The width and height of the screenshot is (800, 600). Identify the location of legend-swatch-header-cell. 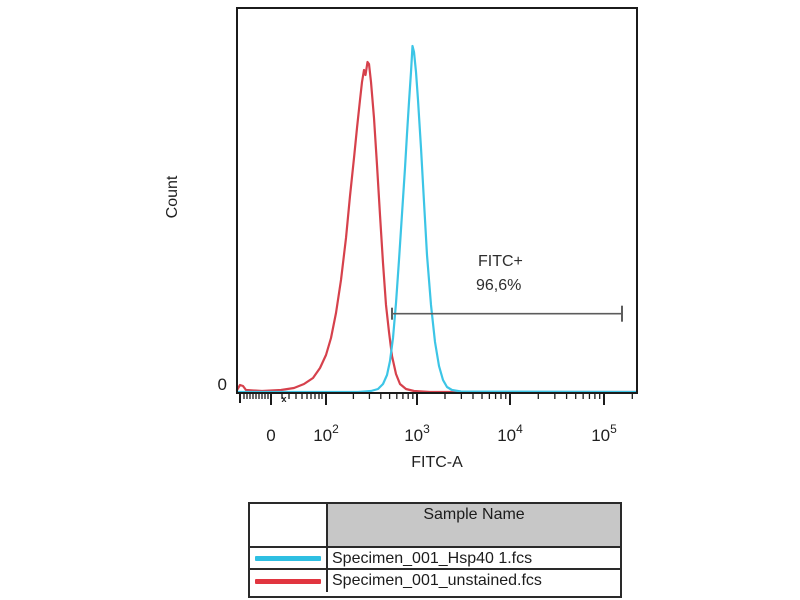
(289, 525).